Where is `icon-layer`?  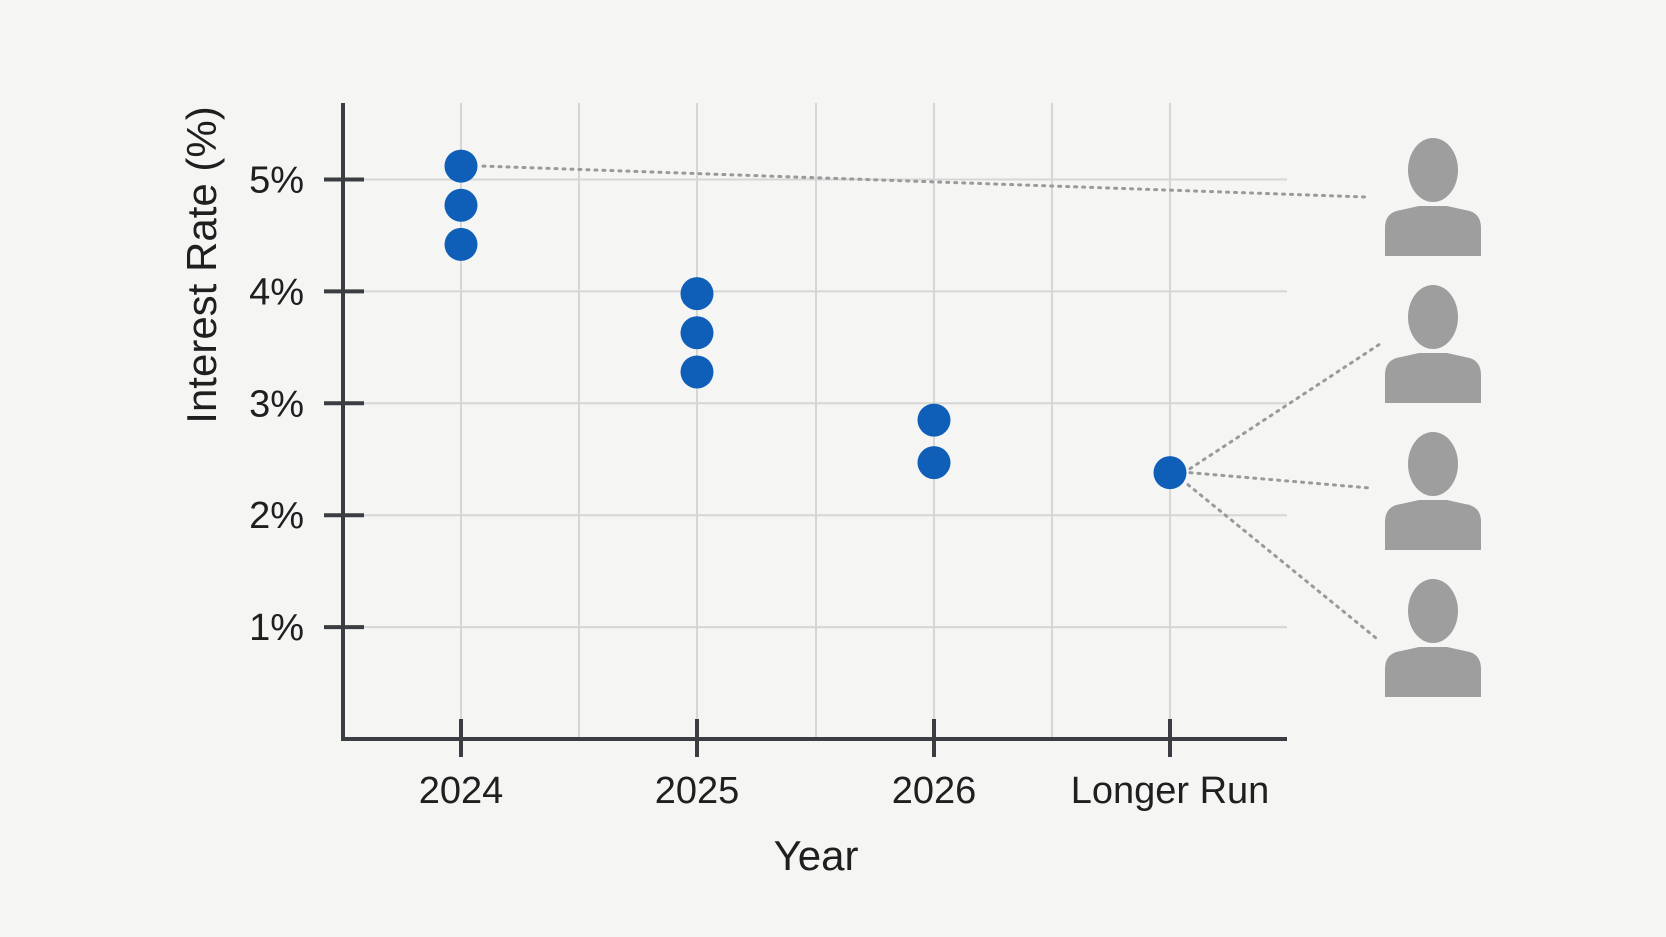
icon-layer is located at coordinates (1433, 417).